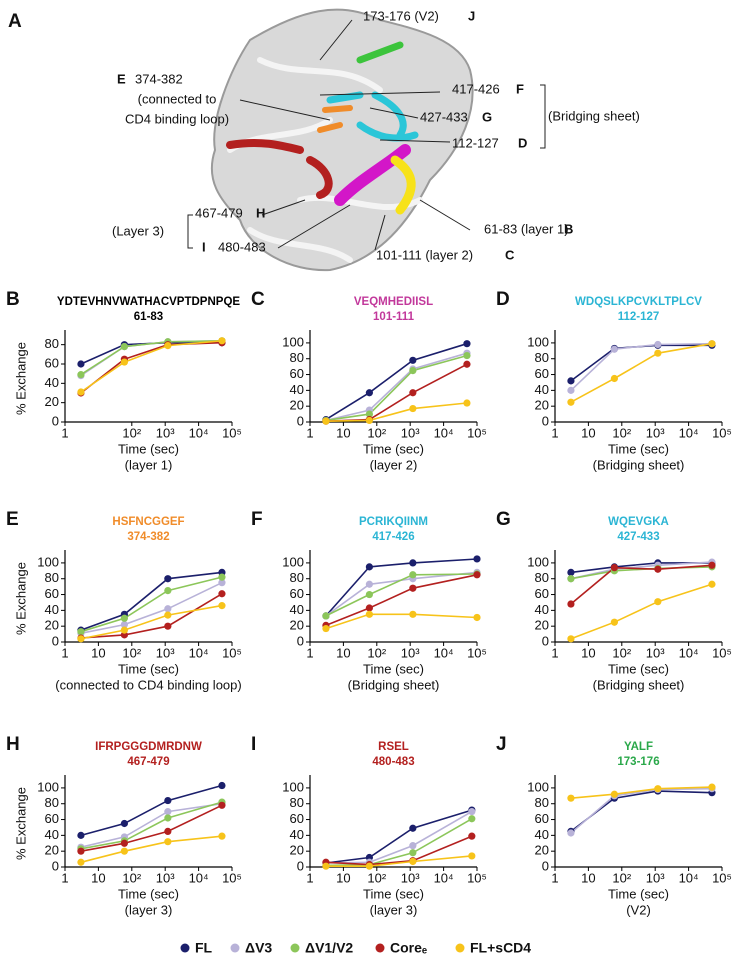  What do you see at coordinates (297, 834) in the screenshot?
I see `y-tick-label: 40` at bounding box center [297, 834].